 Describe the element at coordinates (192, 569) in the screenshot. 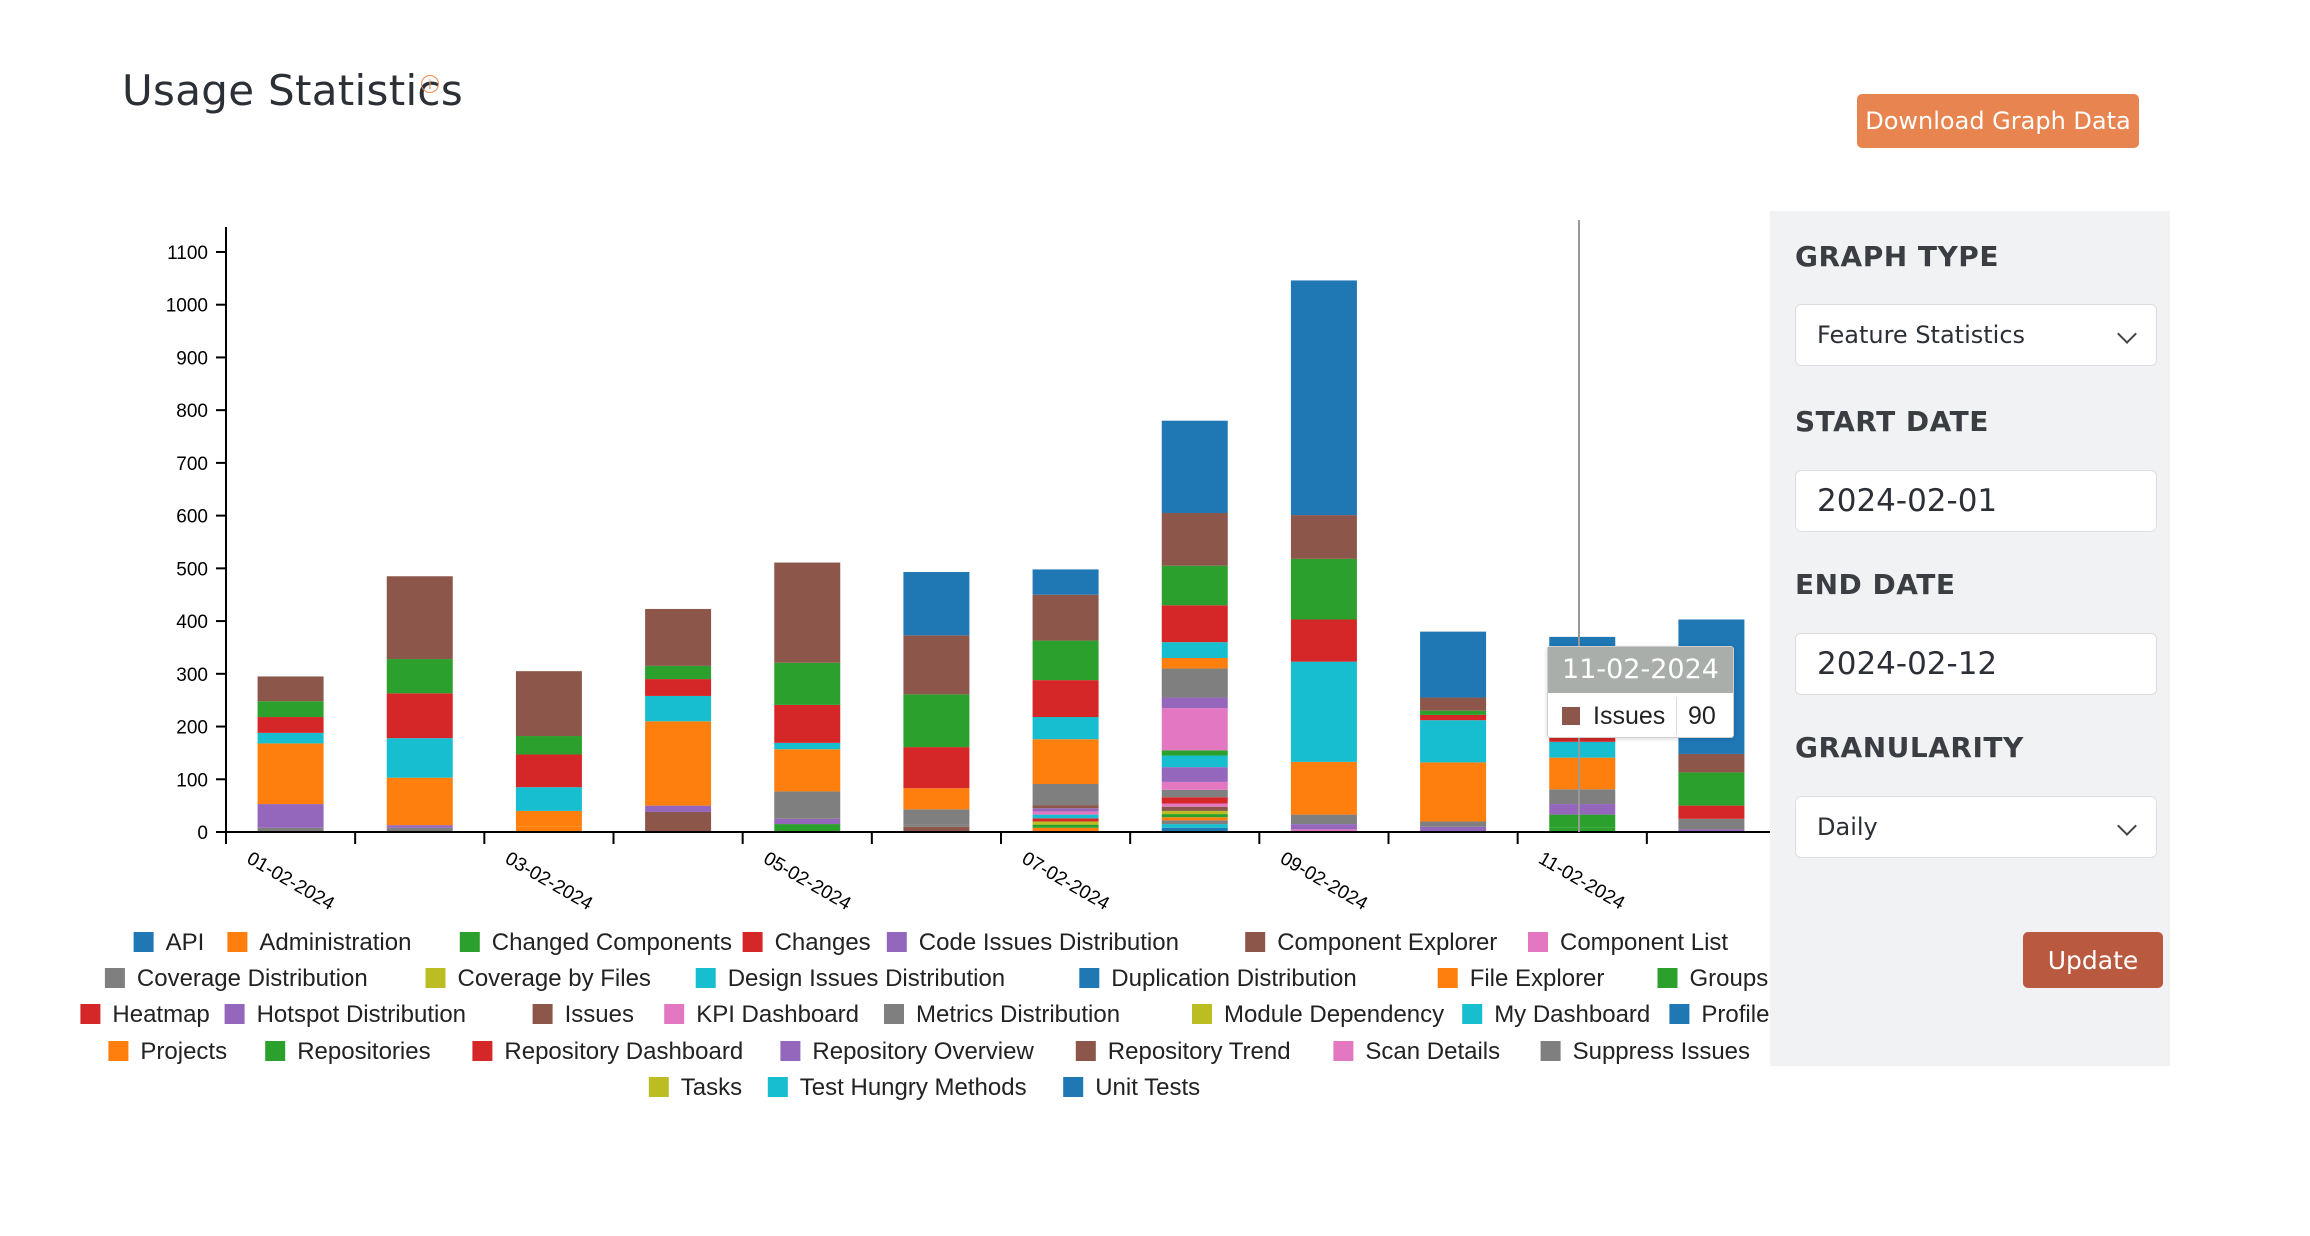

I see `y-tick-label: 500` at that location.